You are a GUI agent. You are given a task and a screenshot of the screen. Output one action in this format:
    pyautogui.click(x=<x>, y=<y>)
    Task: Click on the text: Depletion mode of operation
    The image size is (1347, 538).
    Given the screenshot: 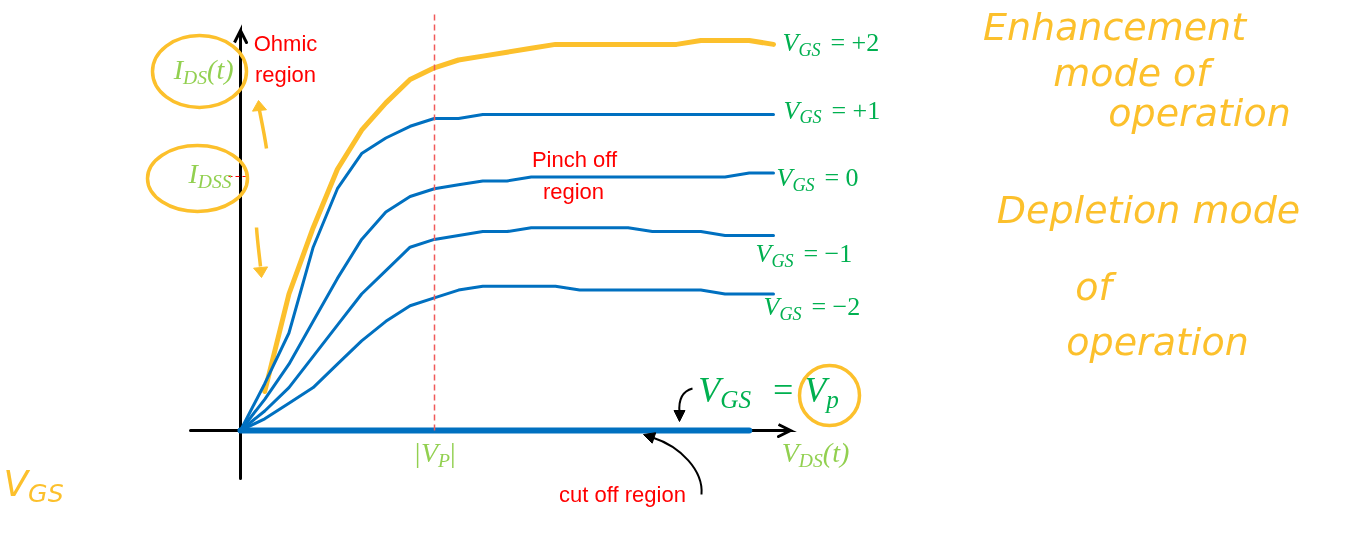 What is the action you would take?
    pyautogui.click(x=1148, y=275)
    